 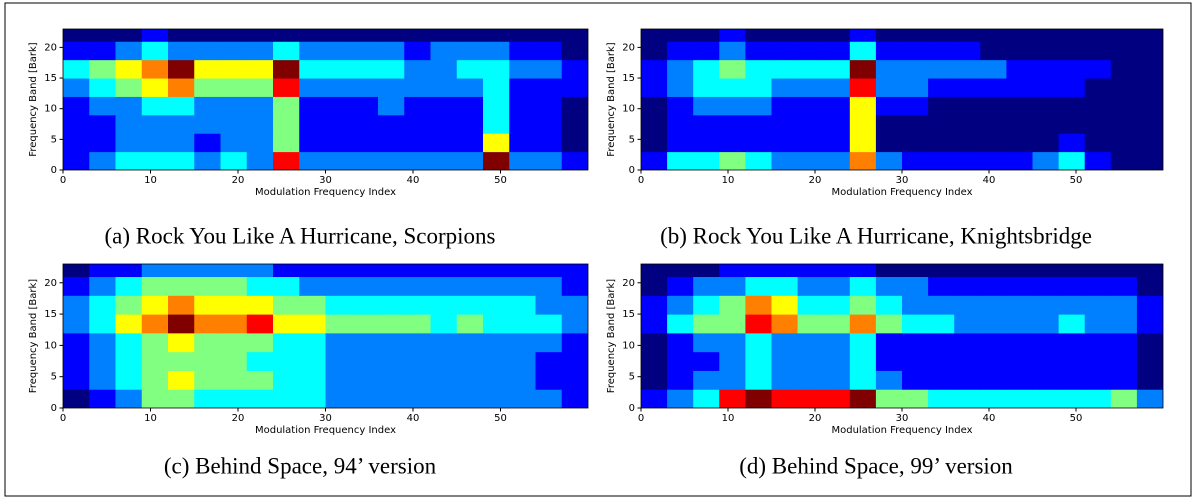 What do you see at coordinates (325, 99) in the screenshot?
I see `heatmap` at bounding box center [325, 99].